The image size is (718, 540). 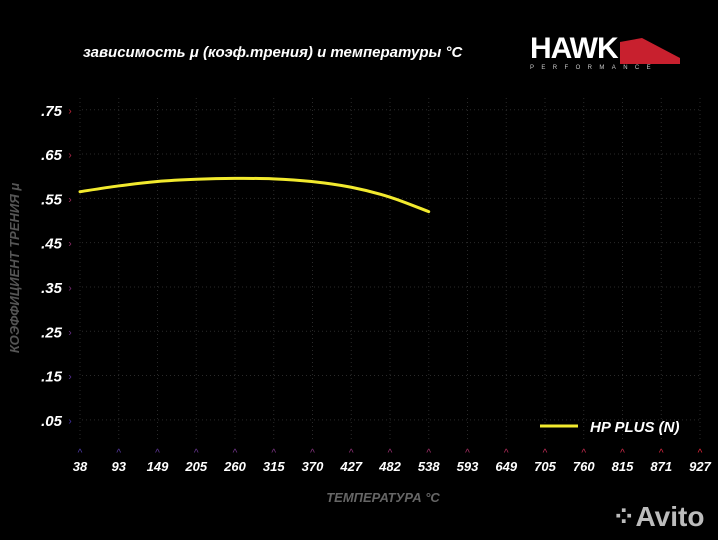 What do you see at coordinates (52, 288) in the screenshot?
I see `y-tick-label: .35` at bounding box center [52, 288].